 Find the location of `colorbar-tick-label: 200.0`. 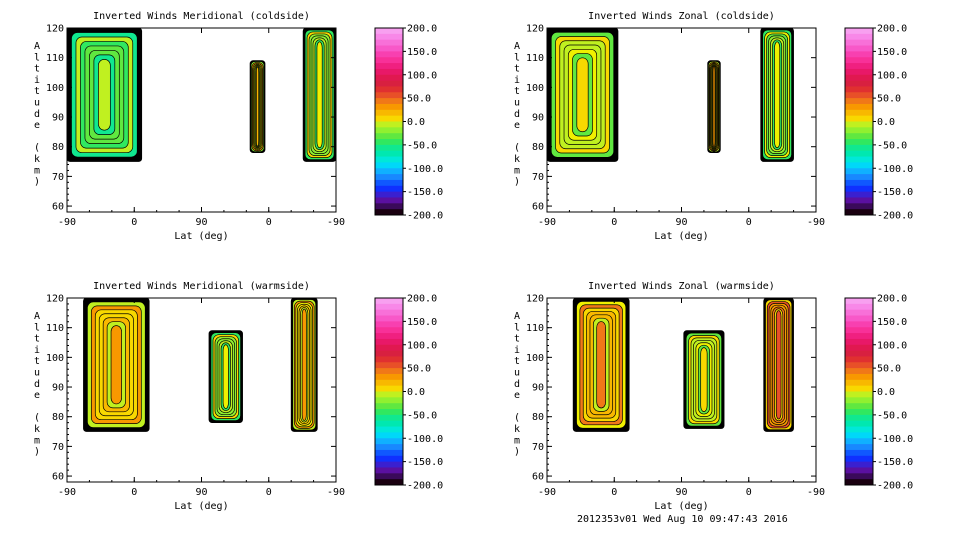

colorbar-tick-label: 200.0 is located at coordinates (422, 299).